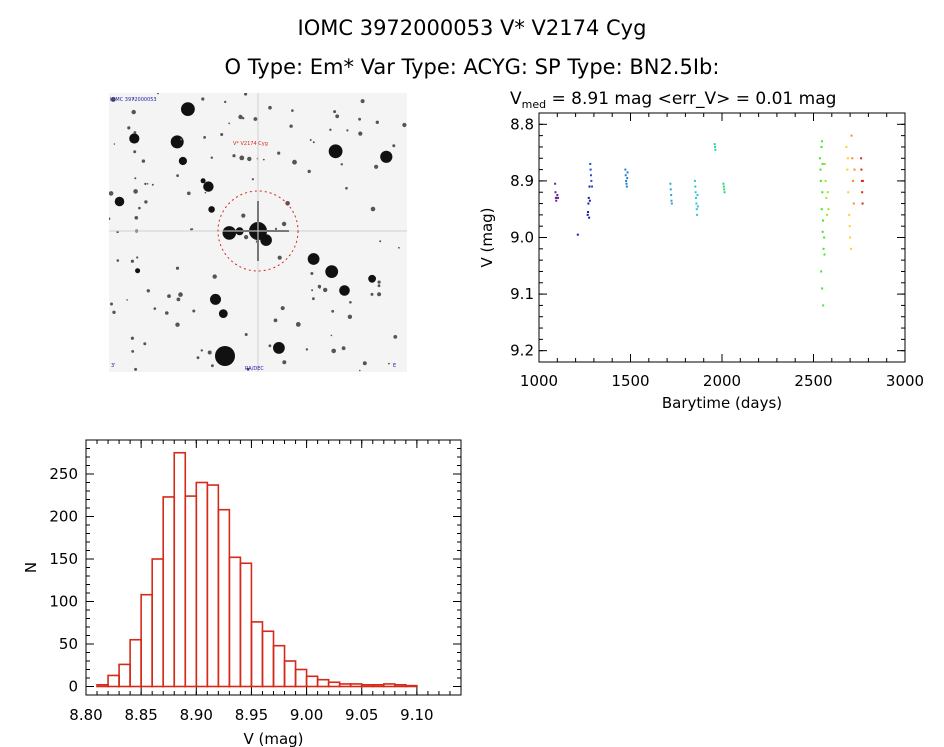 The image size is (944, 747). I want to click on target-circle, so click(258, 231).